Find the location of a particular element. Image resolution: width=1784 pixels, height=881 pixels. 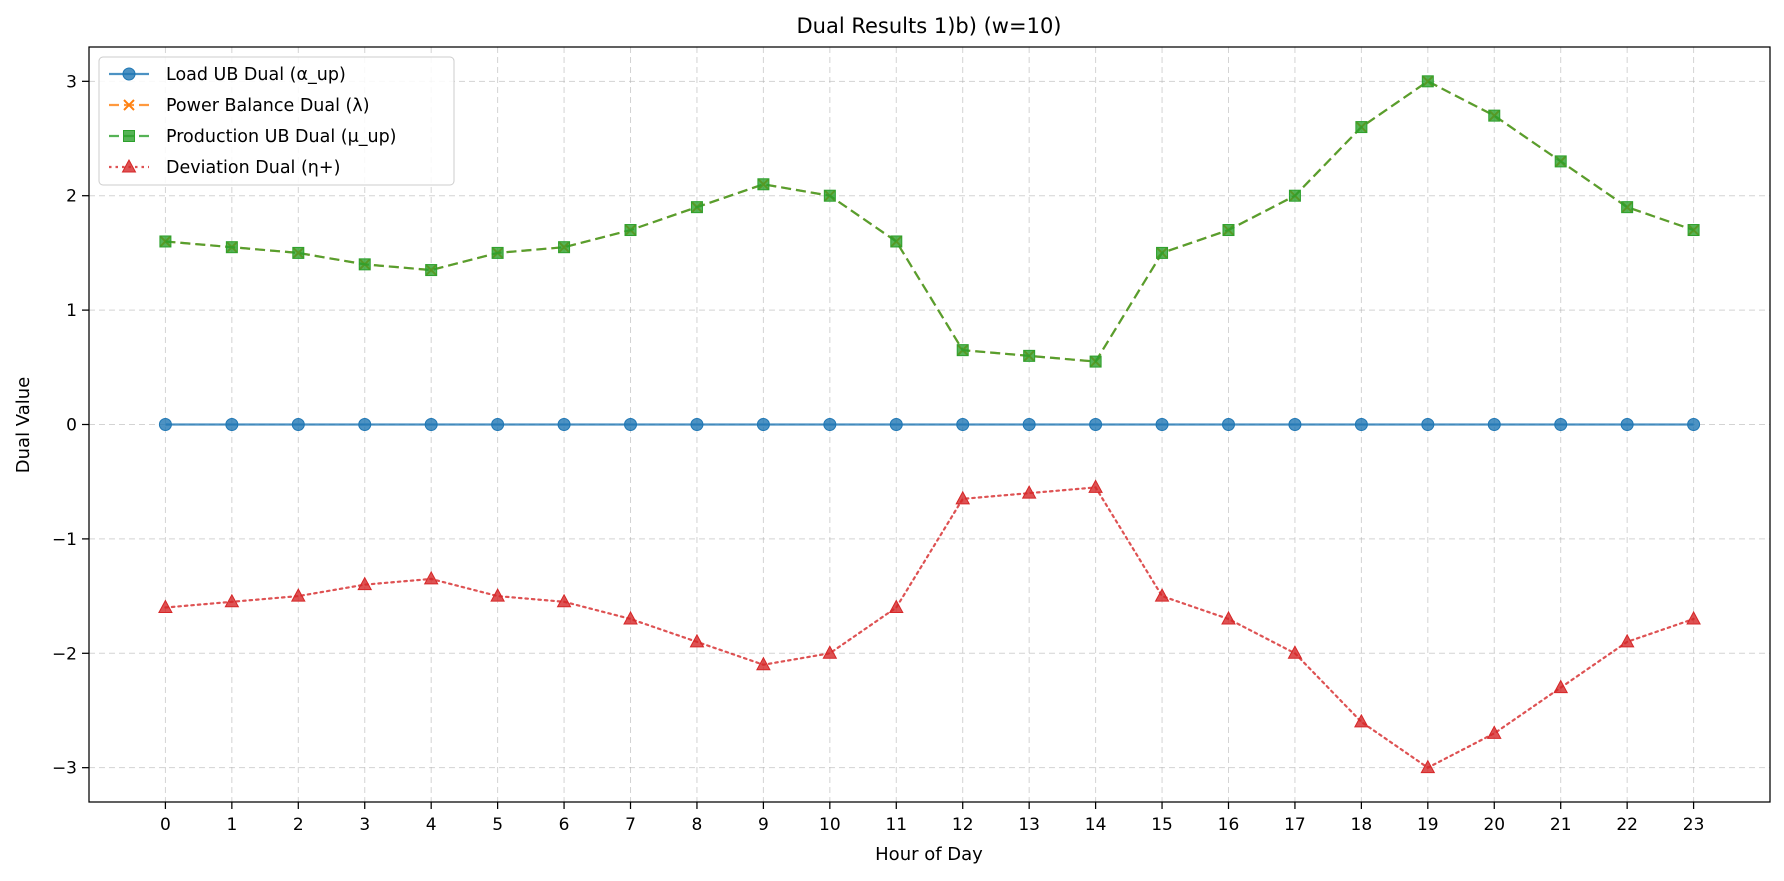

x-tick-label: 4 is located at coordinates (431, 825).